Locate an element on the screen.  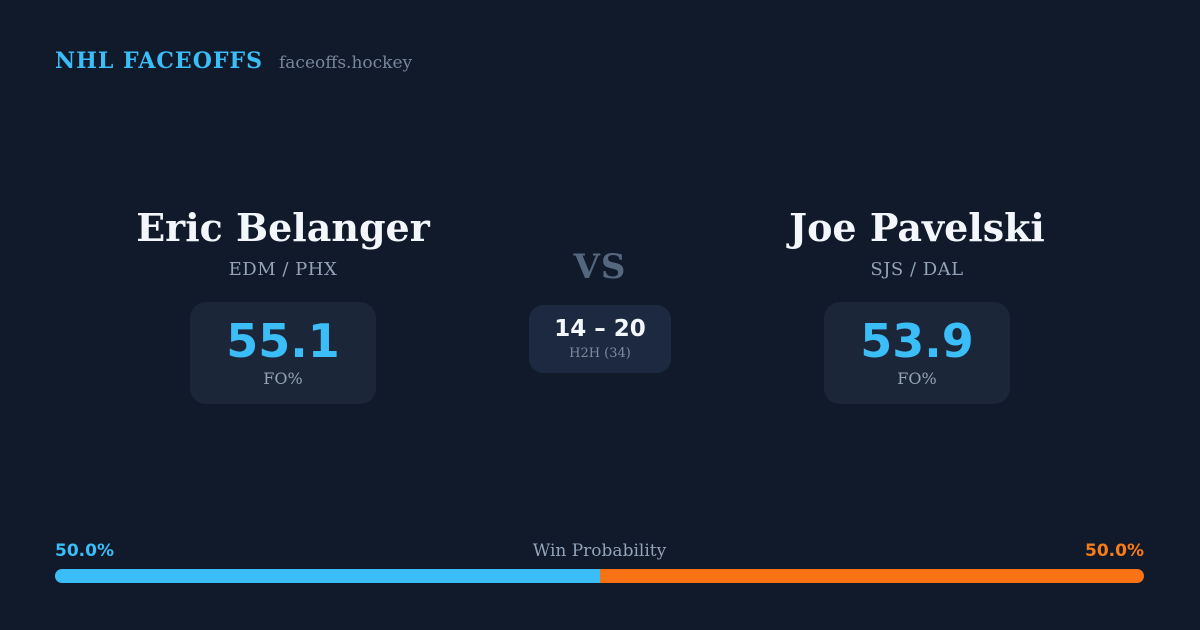
brand-title: NHL FACEOFFS is located at coordinates (159, 61).